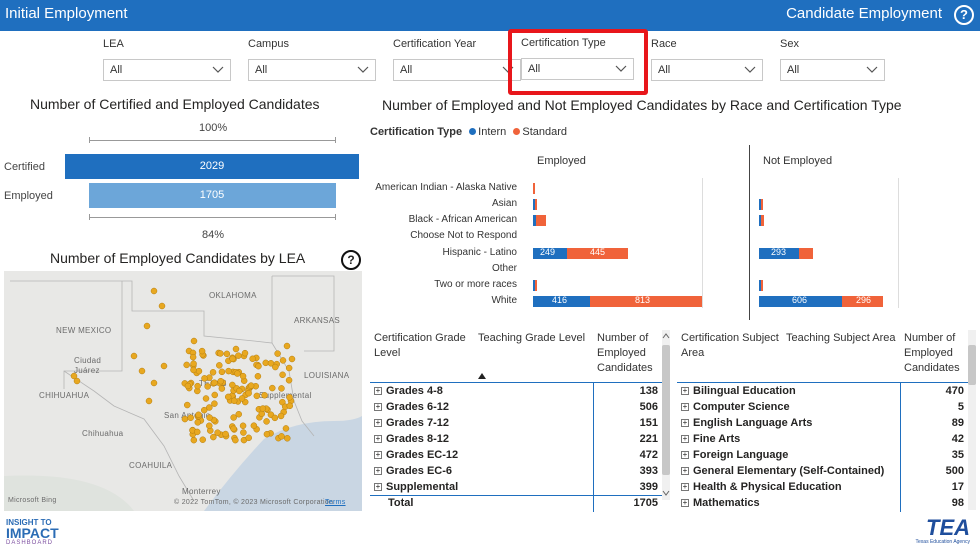 This screenshot has height=558, width=980. Describe the element at coordinates (932, 353) in the screenshot. I see `subject-header-count: Number of Employed Candidates` at that location.